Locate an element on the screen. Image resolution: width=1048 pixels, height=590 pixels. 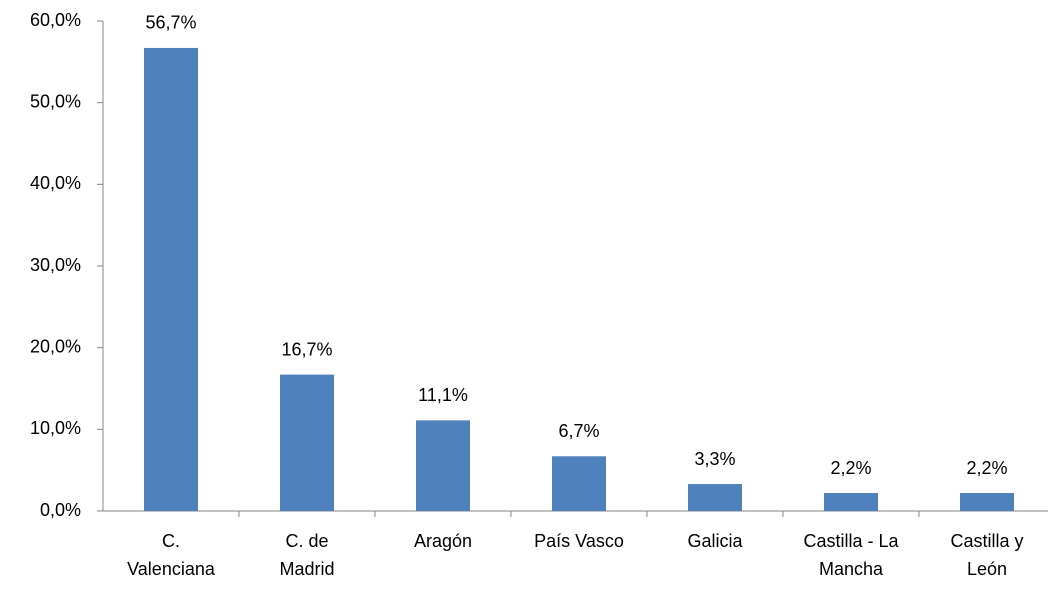
data-label: 56,7% is located at coordinates (170, 23).